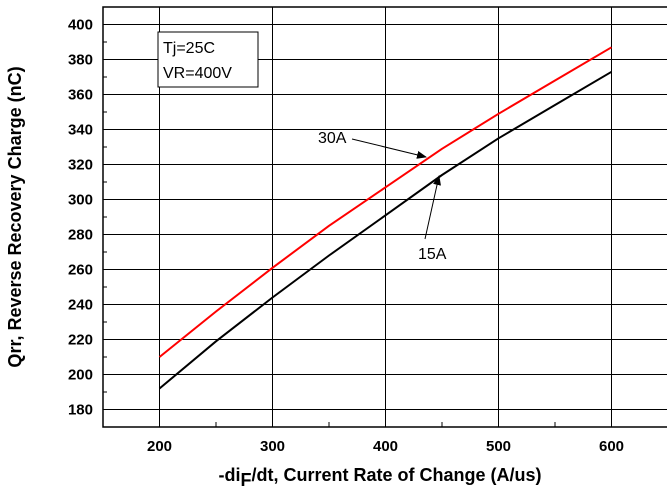 The width and height of the screenshot is (667, 494). Describe the element at coordinates (15, 216) in the screenshot. I see `y-axis-label: Qrr, Reverse Recovery Charge (nC)` at that location.